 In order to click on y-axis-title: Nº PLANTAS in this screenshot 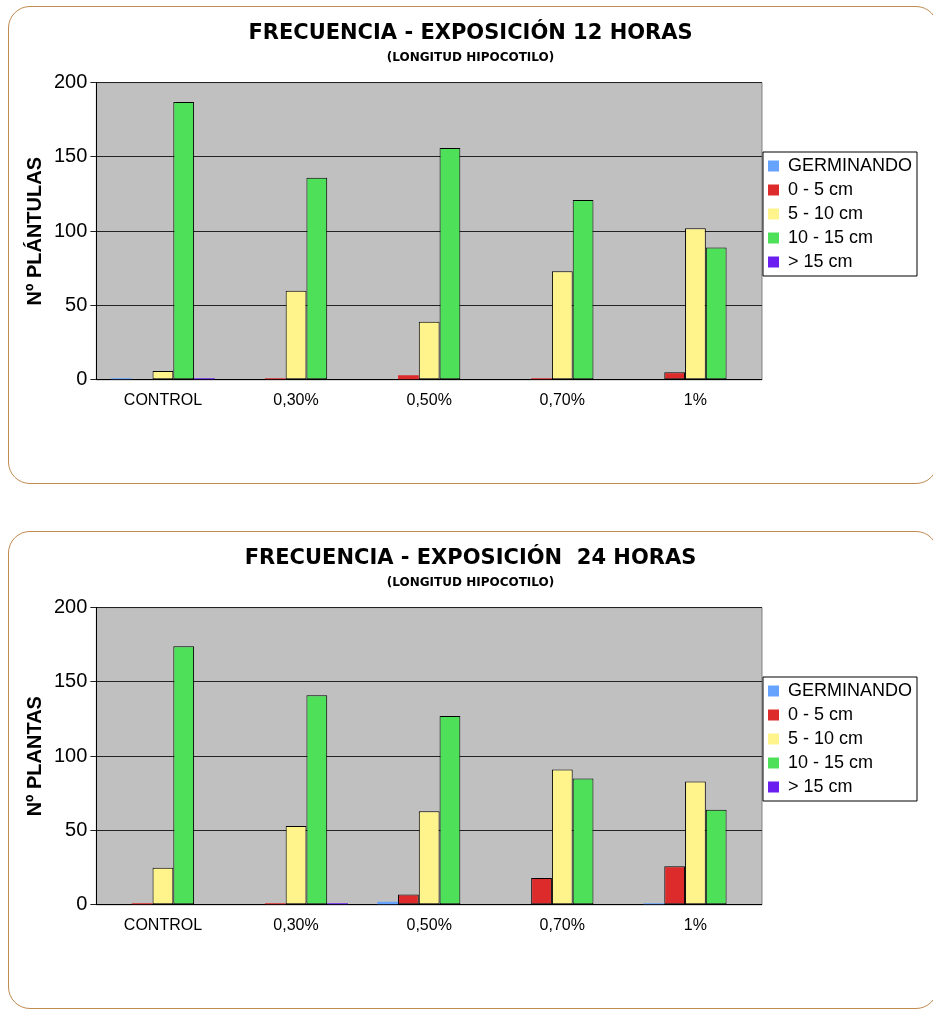, I will do `click(33, 756)`.